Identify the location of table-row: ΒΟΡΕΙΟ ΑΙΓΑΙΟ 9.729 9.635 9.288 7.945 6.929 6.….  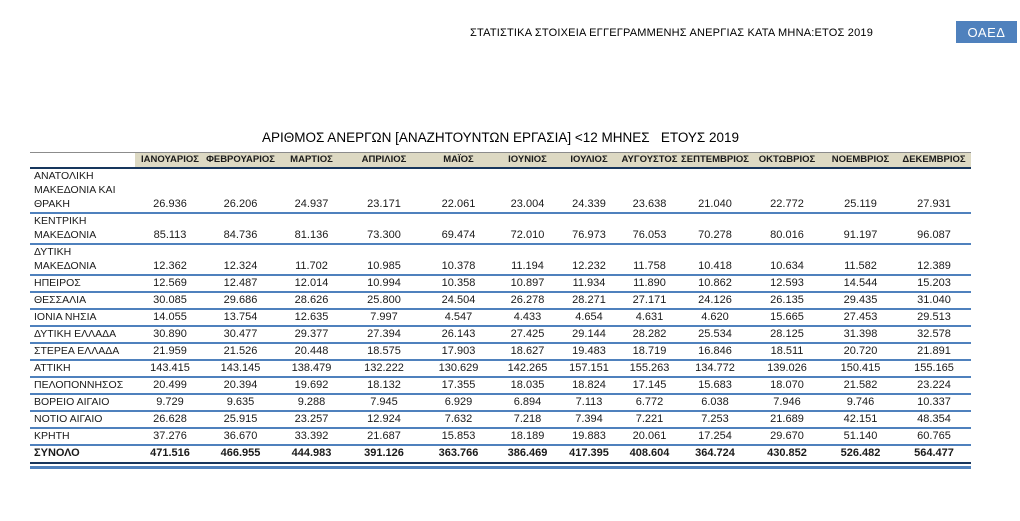
(500, 402).